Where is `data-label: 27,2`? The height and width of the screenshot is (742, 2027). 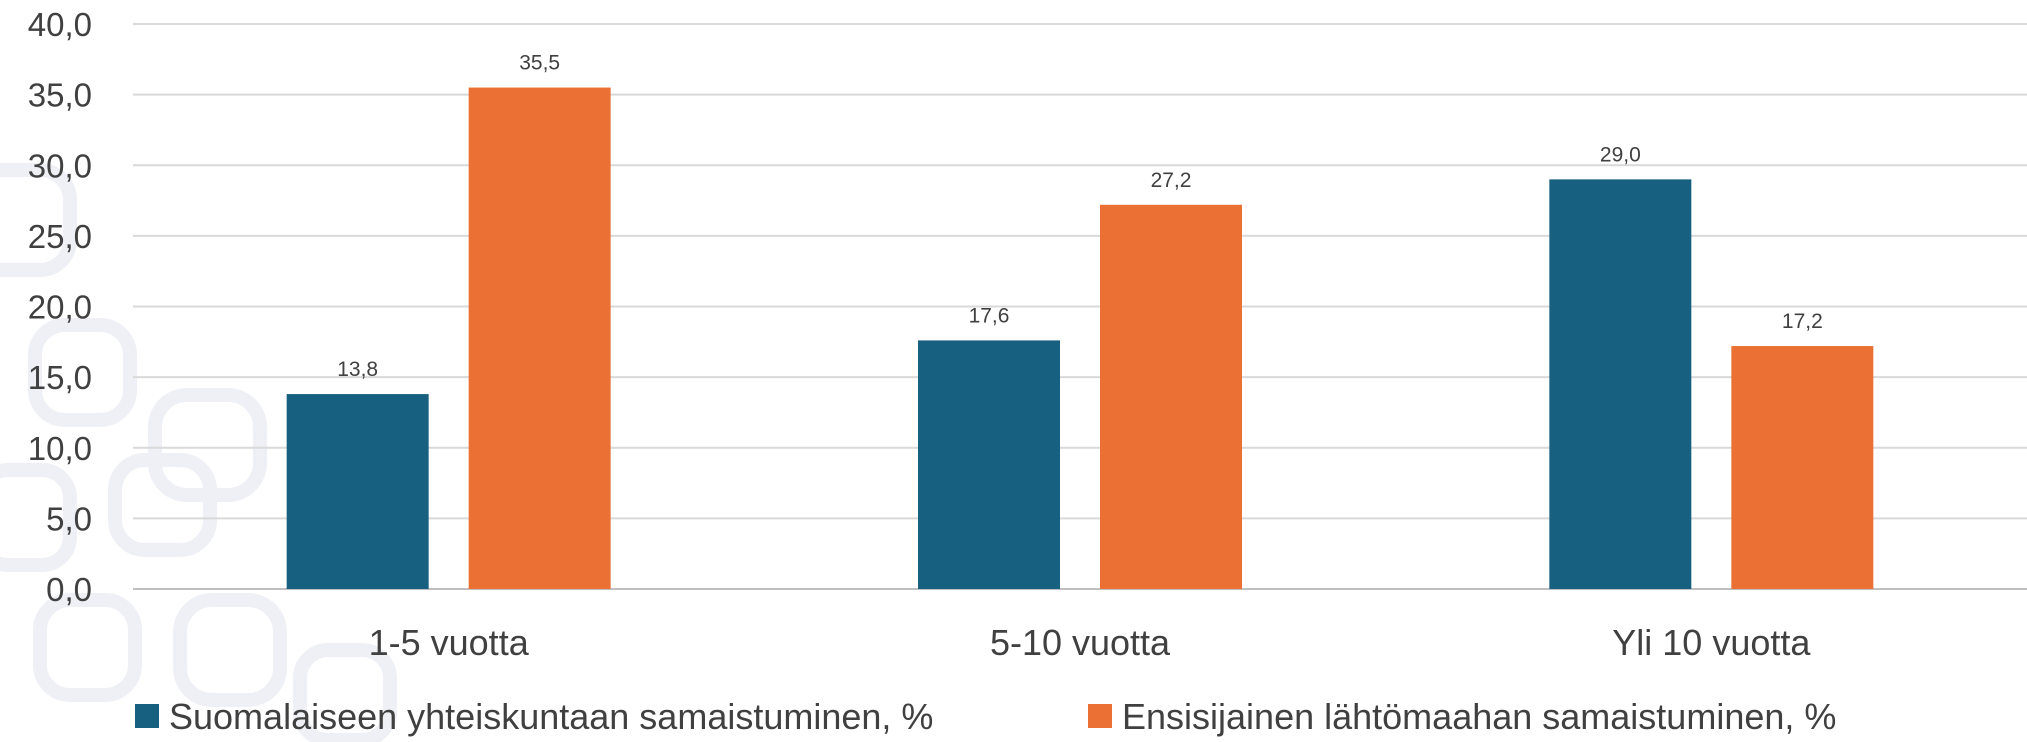
data-label: 27,2 is located at coordinates (1171, 180).